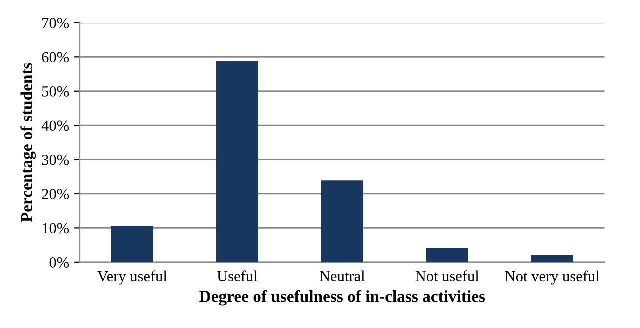 Image resolution: width=640 pixels, height=328 pixels. What do you see at coordinates (133, 277) in the screenshot?
I see `x-tick-label: Very useful` at bounding box center [133, 277].